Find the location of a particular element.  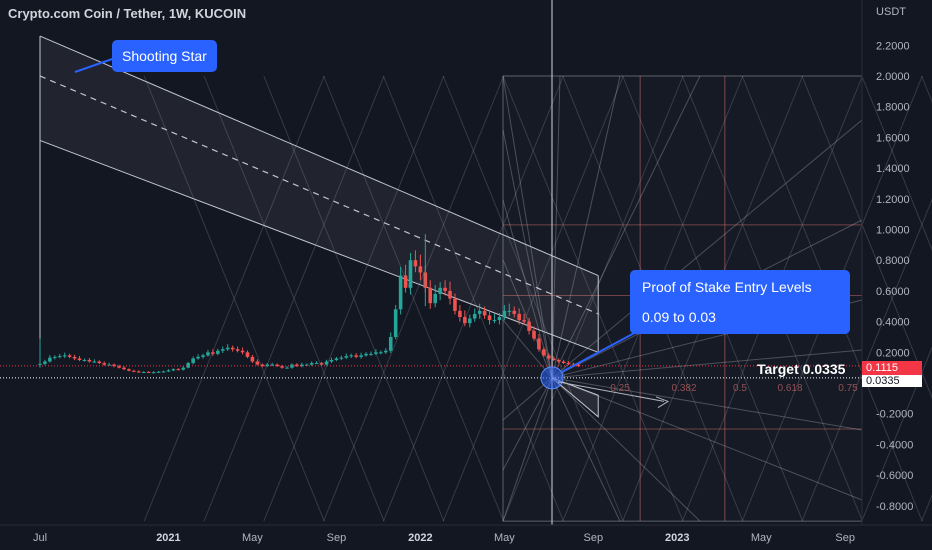

y-tick-label: 0.4000 is located at coordinates (893, 323).